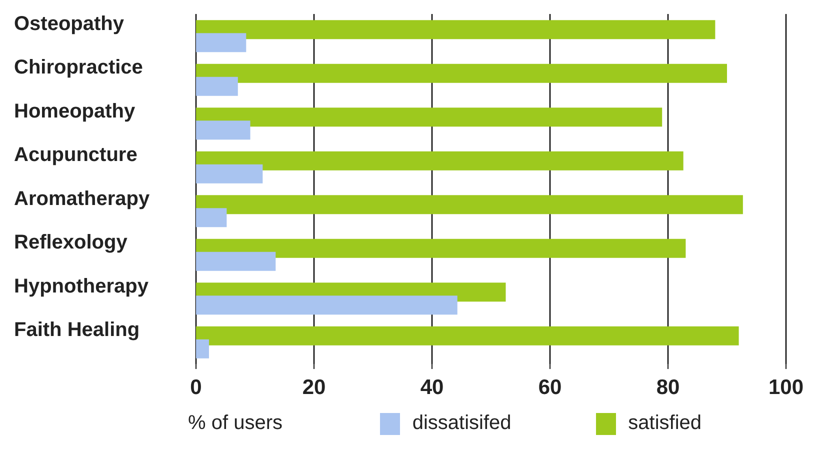 The image size is (820, 451). Describe the element at coordinates (461, 423) in the screenshot. I see `legend-label: dissatisifed` at that location.